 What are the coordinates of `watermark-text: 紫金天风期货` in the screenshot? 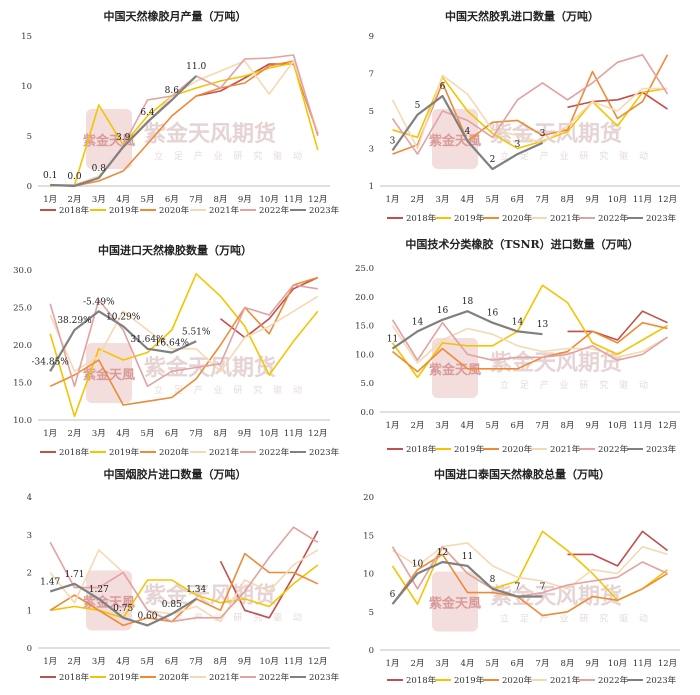 It's located at (556, 597).